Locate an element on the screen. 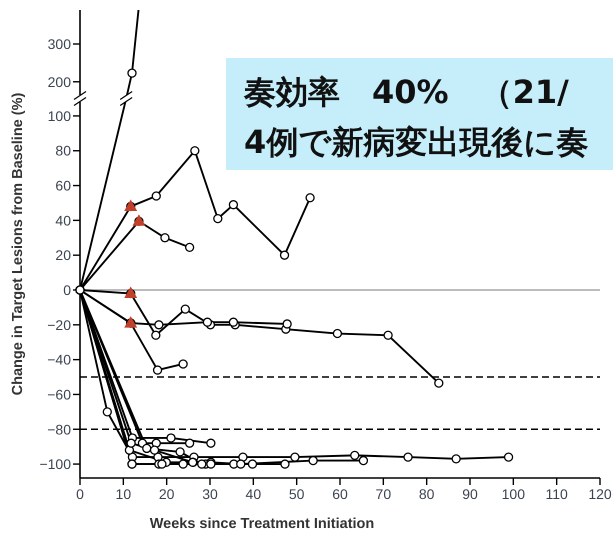  x-tick-label: 60 is located at coordinates (340, 494).